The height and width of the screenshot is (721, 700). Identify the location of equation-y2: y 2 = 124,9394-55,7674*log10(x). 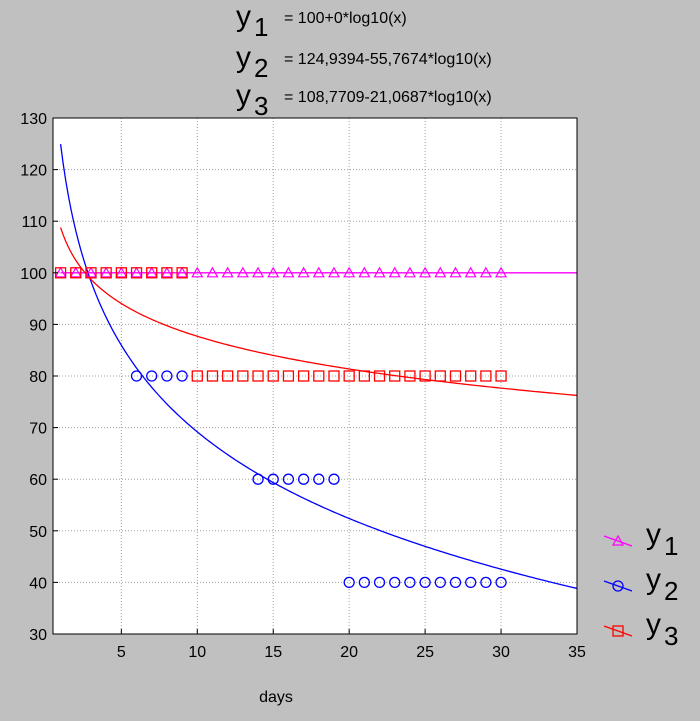
(364, 62).